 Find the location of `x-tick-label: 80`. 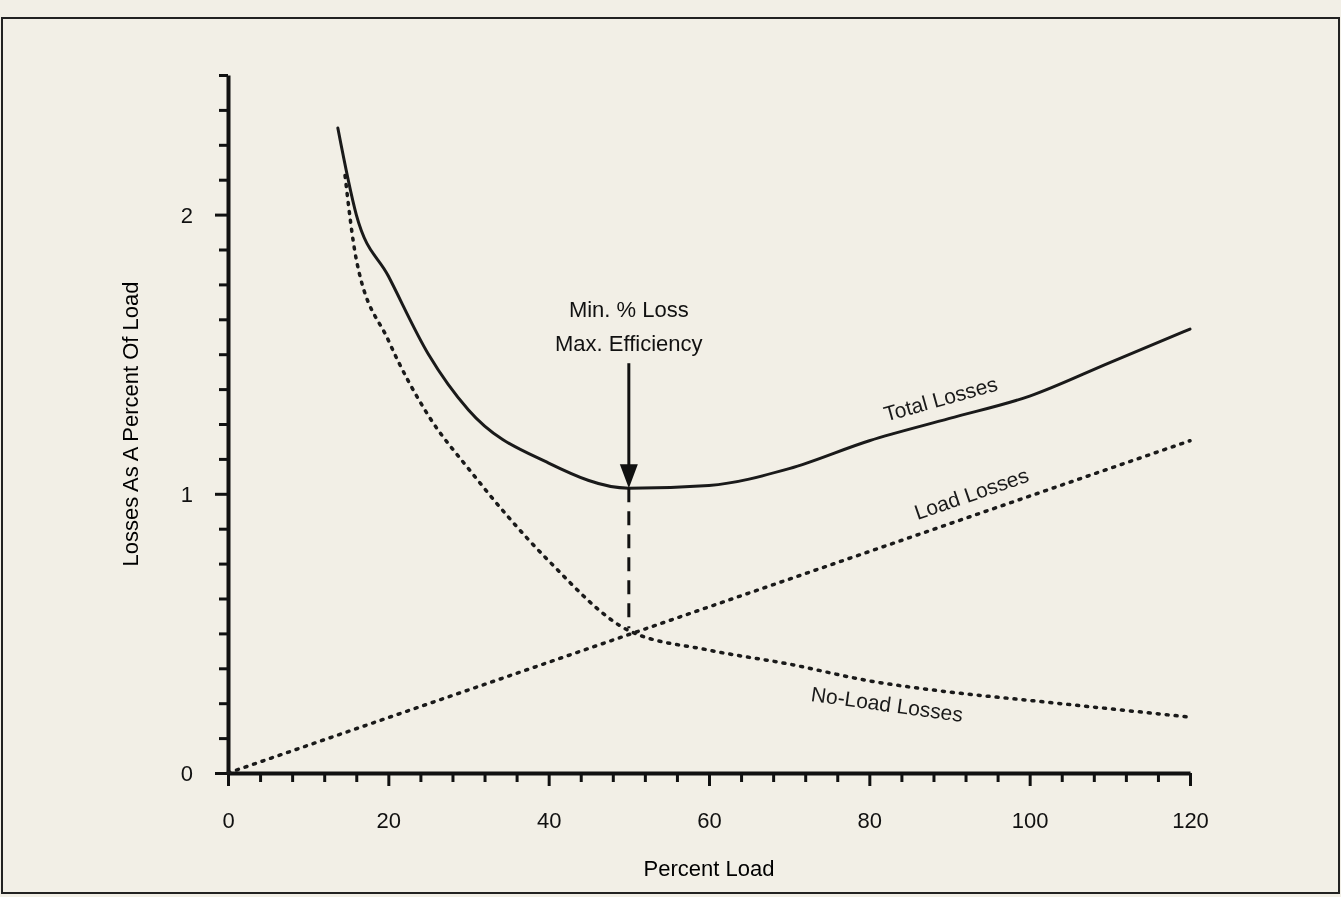

x-tick-label: 80 is located at coordinates (870, 820).